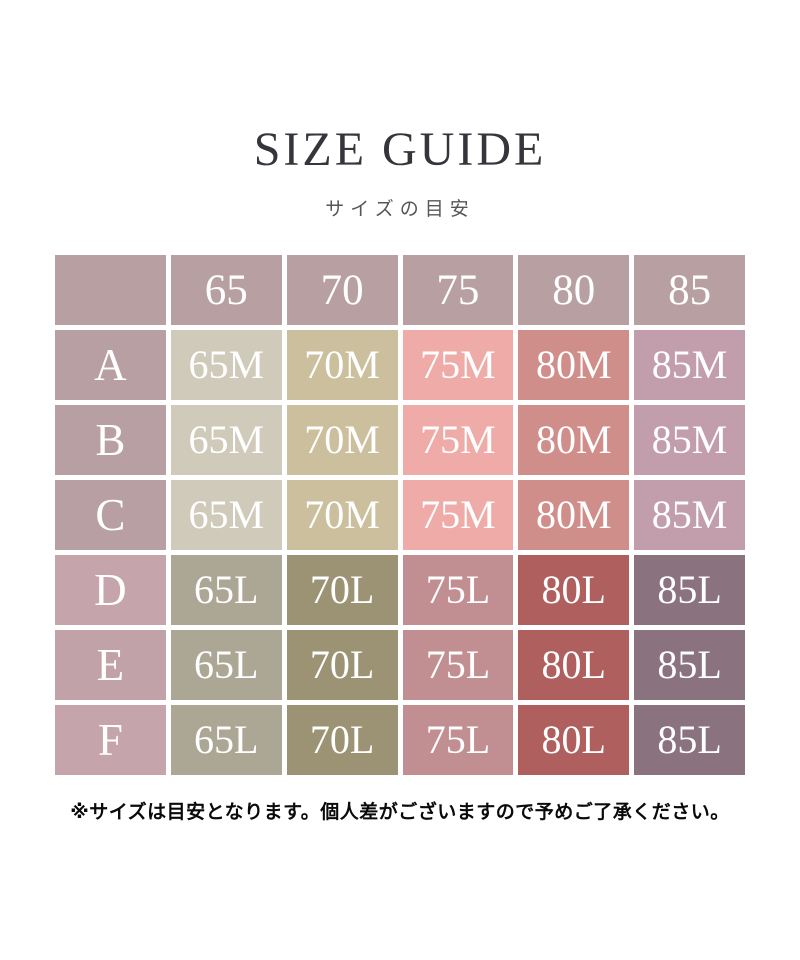 The height and width of the screenshot is (960, 800). What do you see at coordinates (110, 290) in the screenshot?
I see `table-corner-cell` at bounding box center [110, 290].